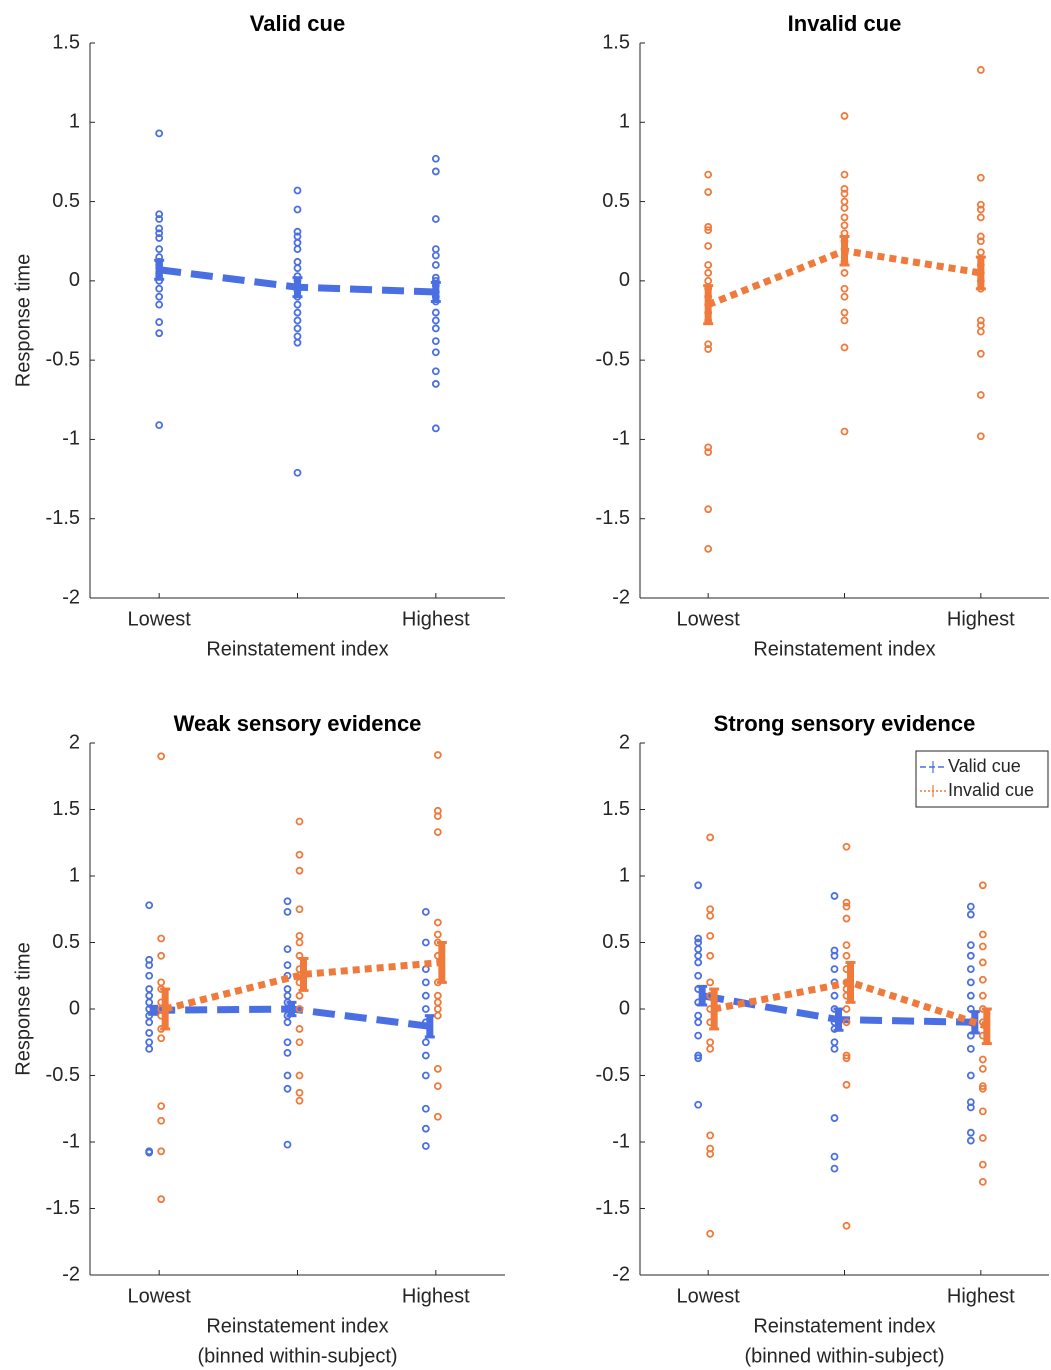 The width and height of the screenshot is (1051, 1370). What do you see at coordinates (844, 1356) in the screenshot?
I see `x-axis-label: (binned within-subject)` at bounding box center [844, 1356].